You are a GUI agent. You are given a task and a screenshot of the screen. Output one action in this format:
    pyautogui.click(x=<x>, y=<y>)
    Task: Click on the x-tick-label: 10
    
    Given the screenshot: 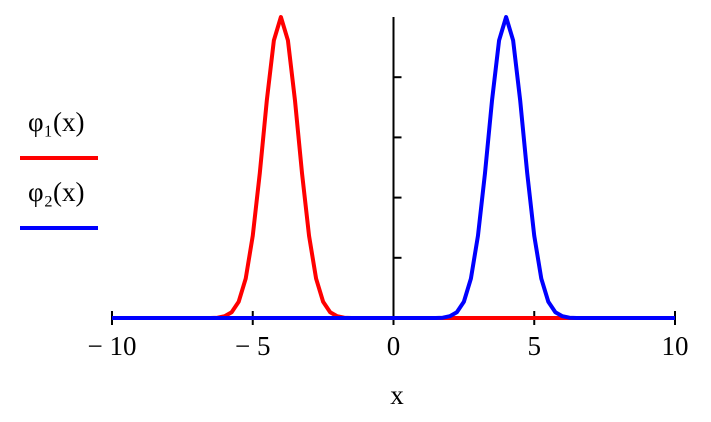 What is the action you would take?
    pyautogui.click(x=675, y=346)
    